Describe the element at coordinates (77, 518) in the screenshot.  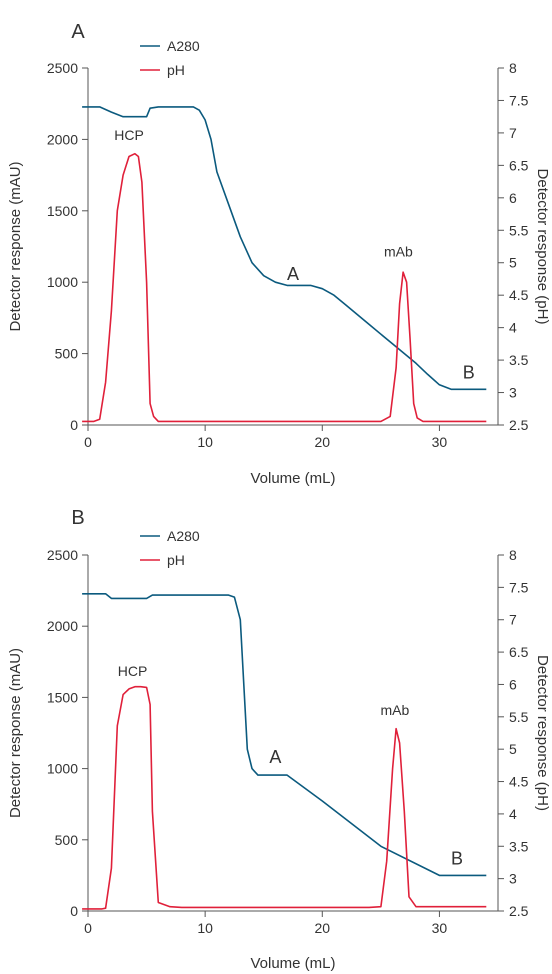
I see `panel-label: B` at that location.